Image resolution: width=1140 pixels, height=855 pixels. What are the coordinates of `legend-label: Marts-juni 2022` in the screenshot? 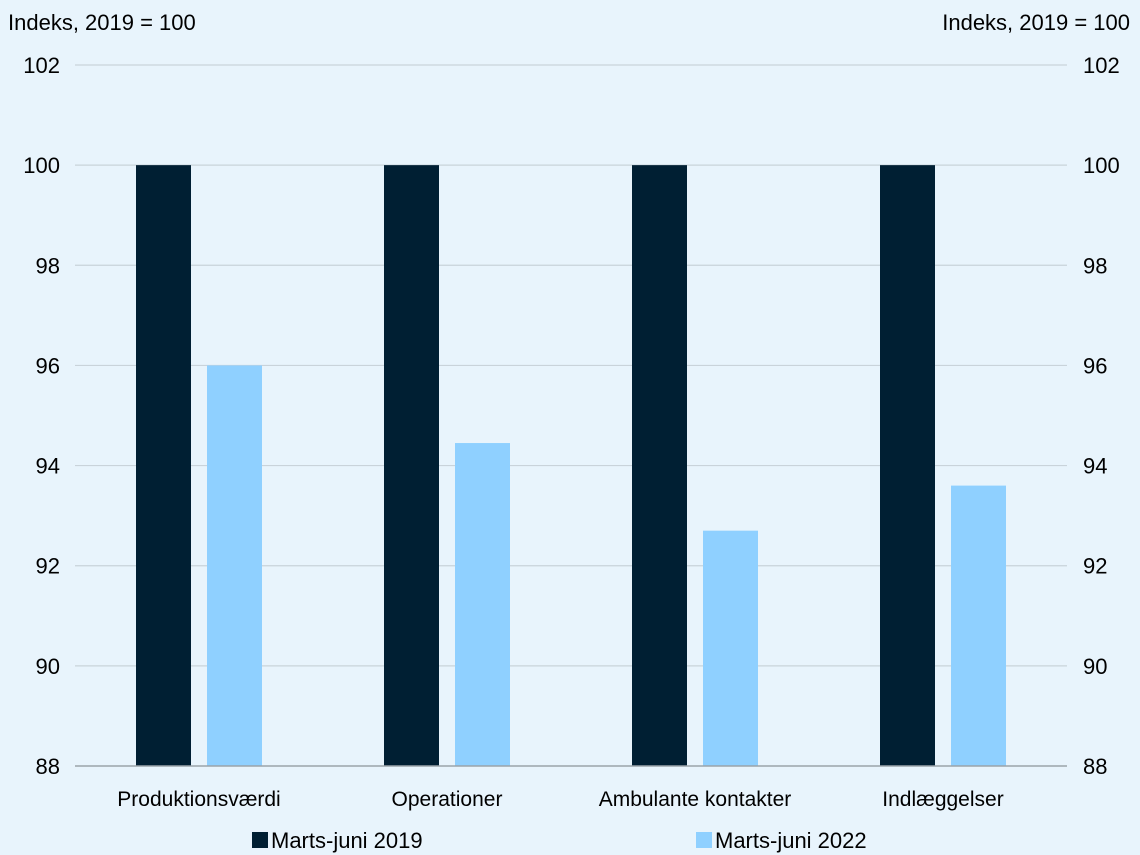 It's located at (791, 840).